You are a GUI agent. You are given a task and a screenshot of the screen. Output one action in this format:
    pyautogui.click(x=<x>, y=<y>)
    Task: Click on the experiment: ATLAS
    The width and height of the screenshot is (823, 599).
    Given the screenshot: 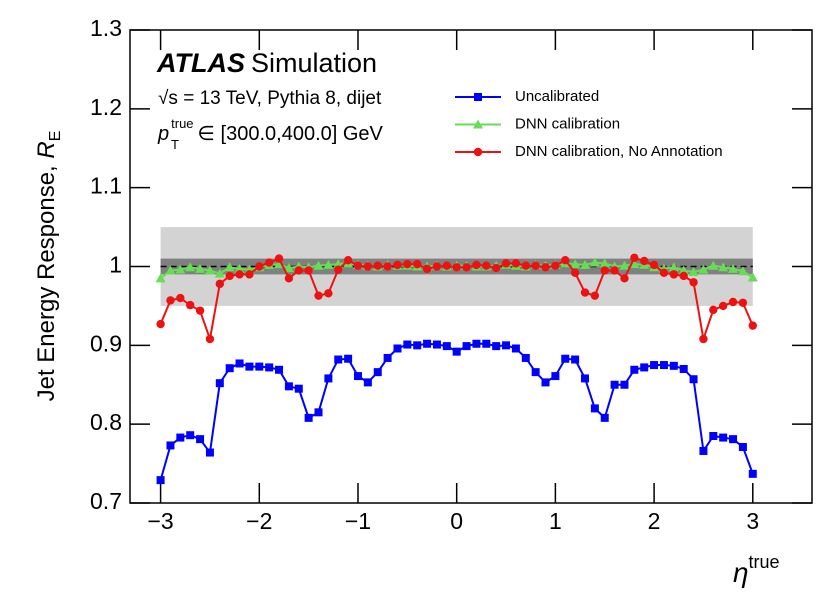 What is the action you would take?
    pyautogui.click(x=200, y=63)
    